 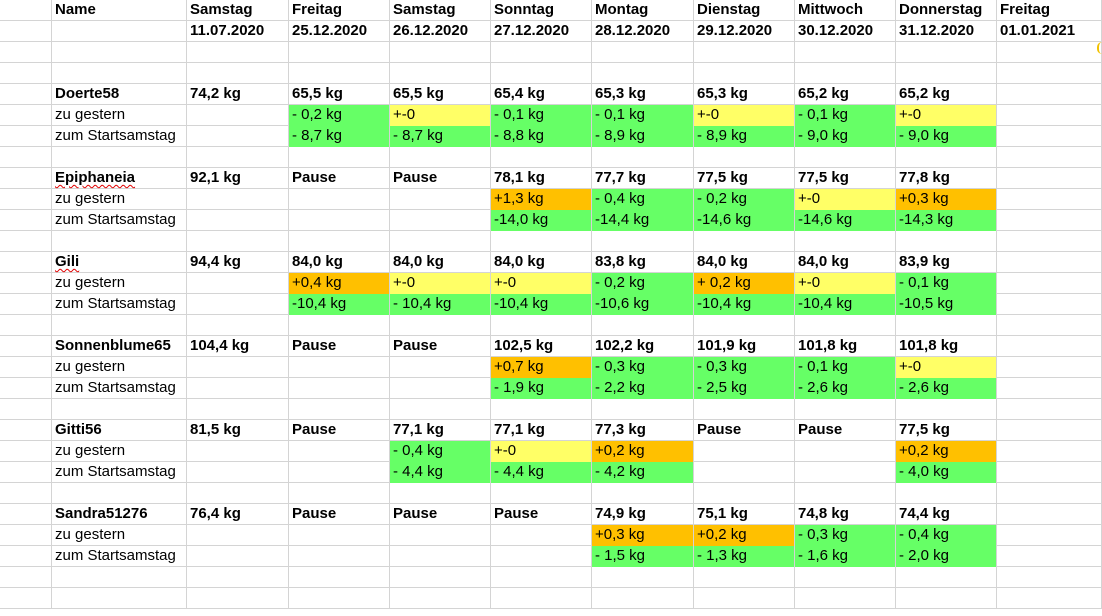 I want to click on weight-cell: 74,9 kg, so click(x=643, y=514).